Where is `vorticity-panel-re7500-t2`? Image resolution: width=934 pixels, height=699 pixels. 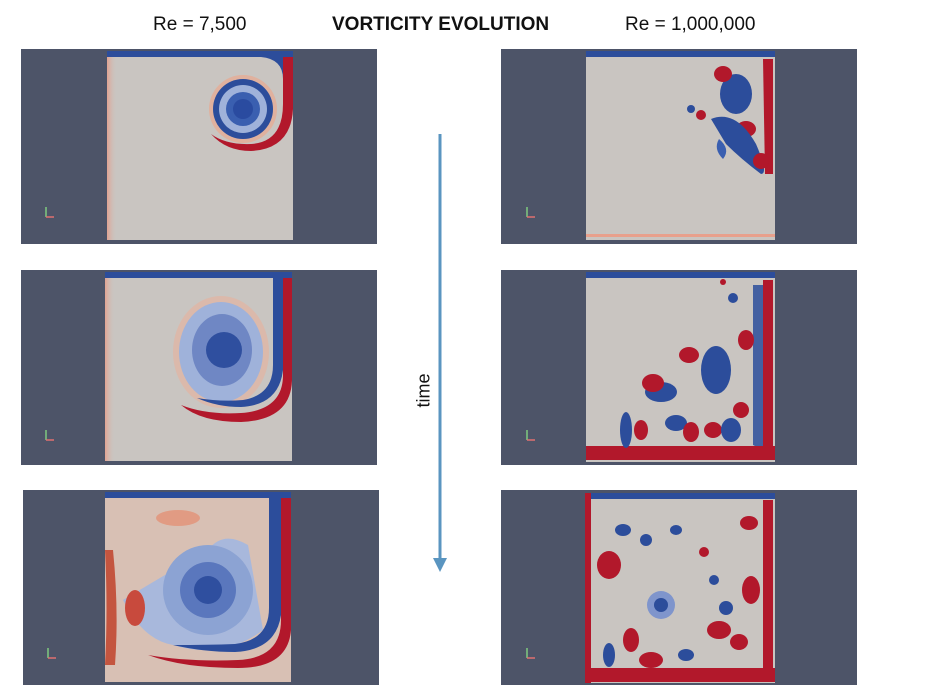
vorticity-panel-re7500-t2 is located at coordinates (199, 367).